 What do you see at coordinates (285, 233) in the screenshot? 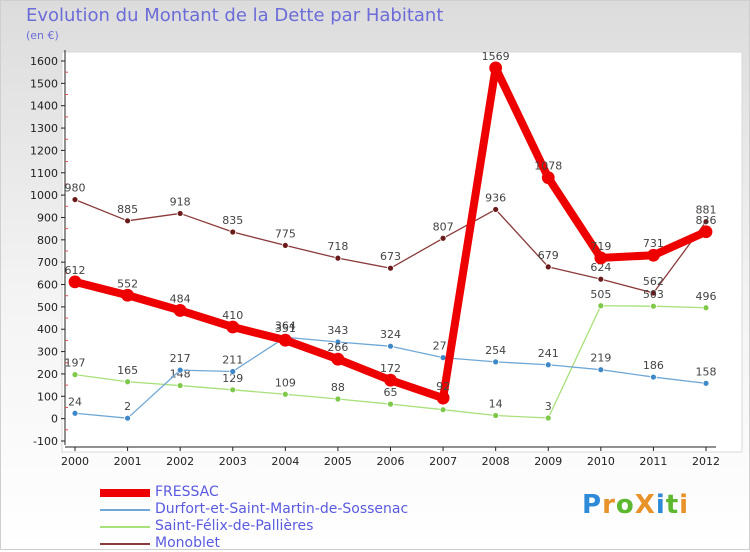
I see `data-label: 775` at bounding box center [285, 233].